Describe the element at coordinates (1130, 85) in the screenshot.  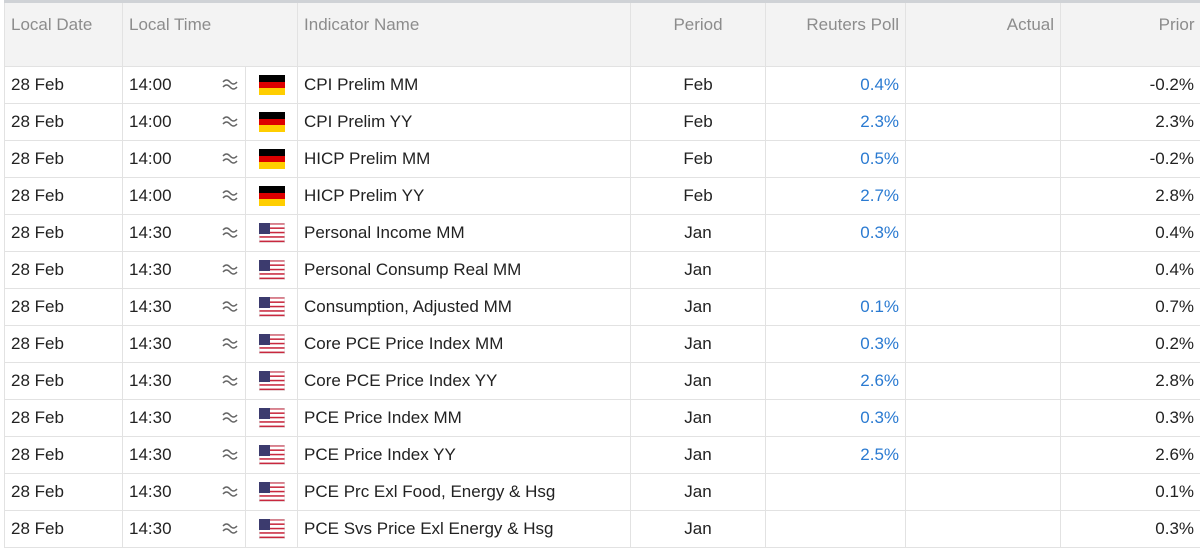
I see `prior-cell: -0.2%` at that location.